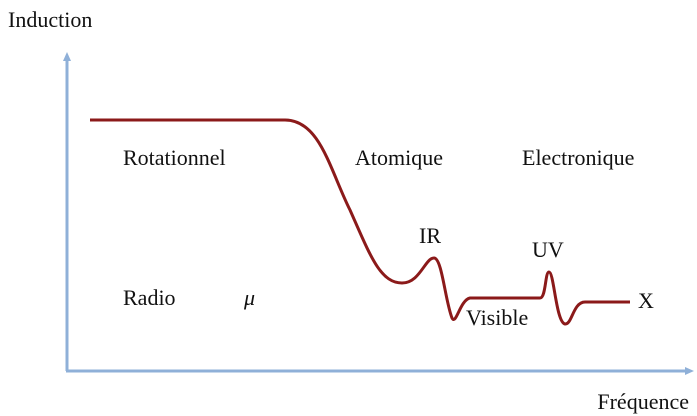  I want to click on region-label: Electronique, so click(578, 157).